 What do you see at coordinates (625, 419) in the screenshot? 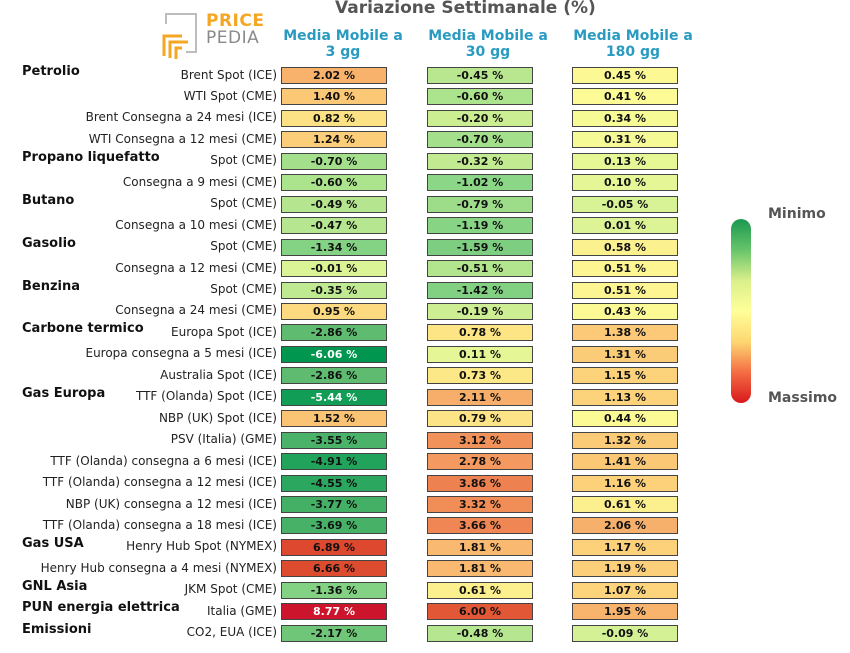
I see `heatmap-cell: 0.44 %` at bounding box center [625, 419].